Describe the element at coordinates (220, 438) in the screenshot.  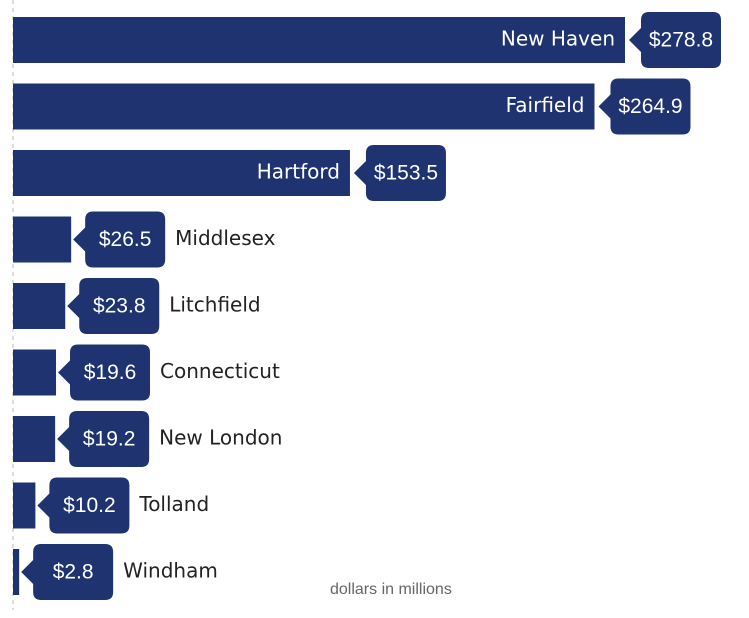
I see `category-label: New London` at that location.